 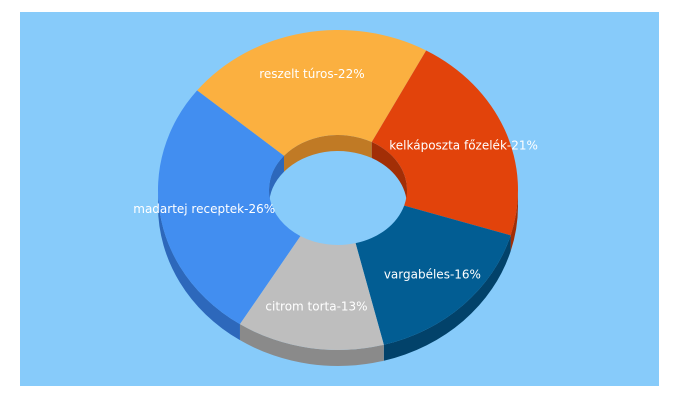 What do you see at coordinates (389, 174) in the screenshot?
I see `inner-wall-kelkaposzta-fozelek` at bounding box center [389, 174].